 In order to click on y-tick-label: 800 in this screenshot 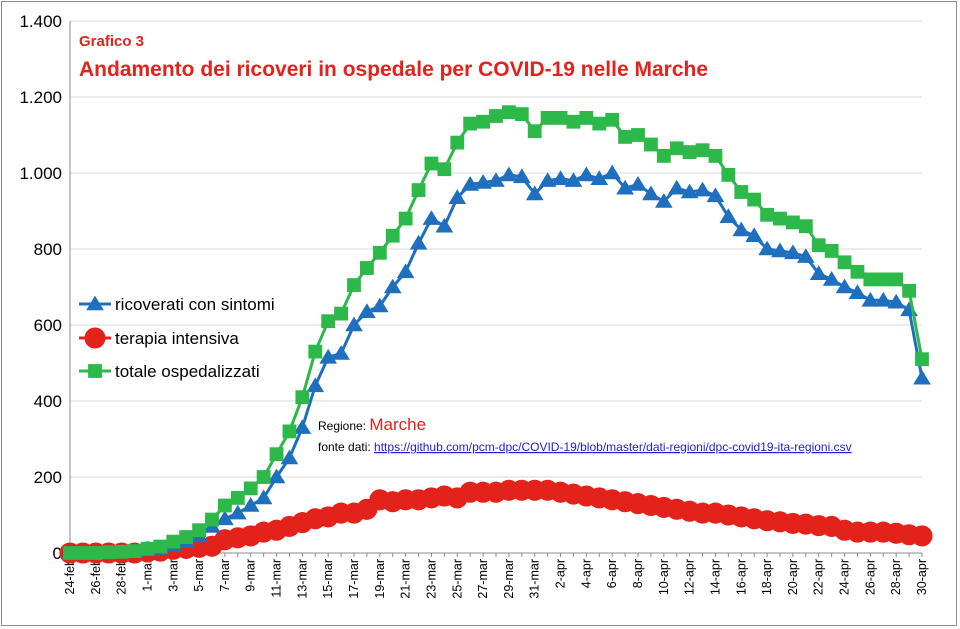, I will do `click(48, 249)`.